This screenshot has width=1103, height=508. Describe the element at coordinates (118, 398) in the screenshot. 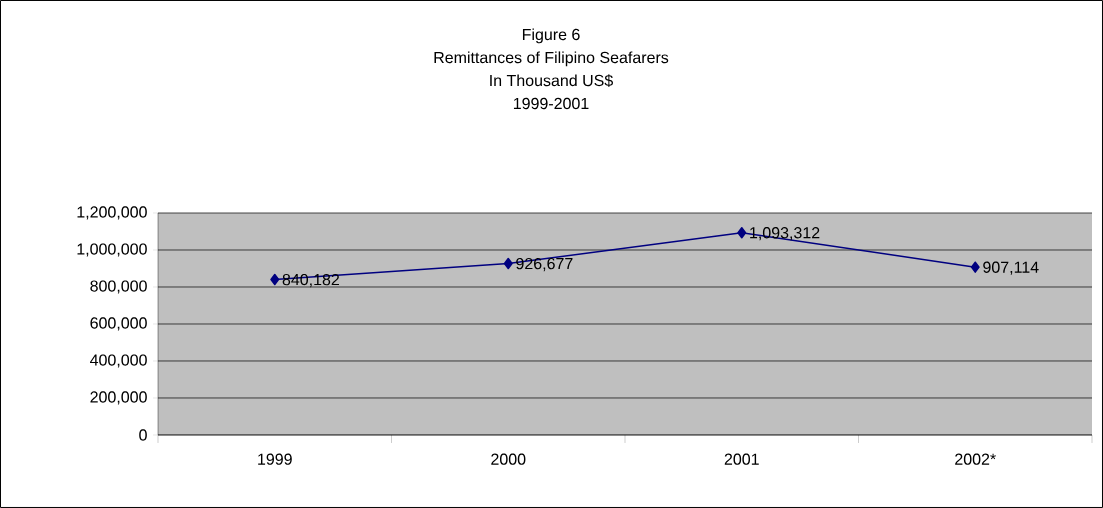

I see `y-tick-label: 200,000` at that location.